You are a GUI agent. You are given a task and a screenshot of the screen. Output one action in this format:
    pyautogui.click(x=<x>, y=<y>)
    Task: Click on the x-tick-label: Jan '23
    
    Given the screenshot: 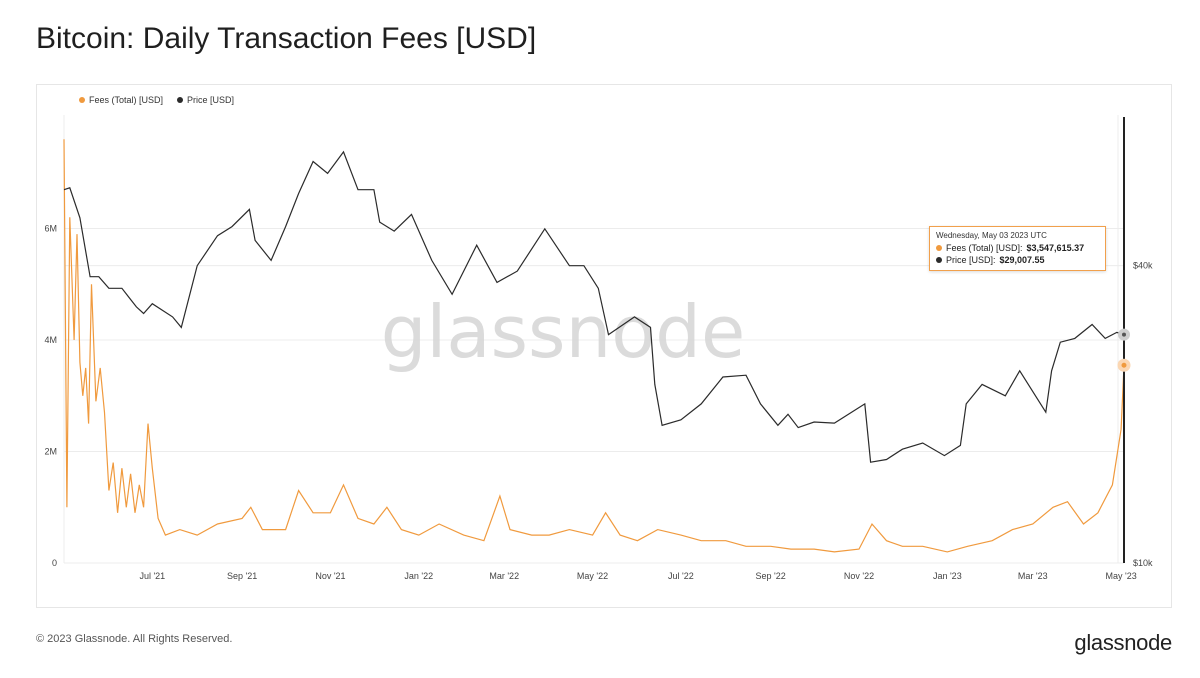 What is the action you would take?
    pyautogui.click(x=947, y=576)
    